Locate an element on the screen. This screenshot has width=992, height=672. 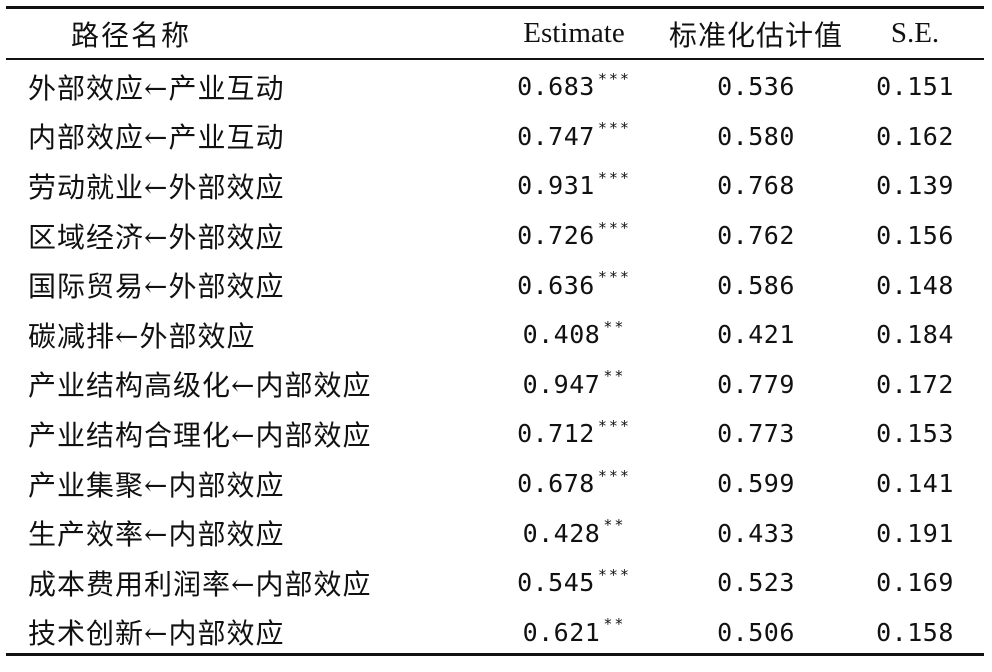
path-name: 劳动就业←外部效应 is located at coordinates (156, 187).